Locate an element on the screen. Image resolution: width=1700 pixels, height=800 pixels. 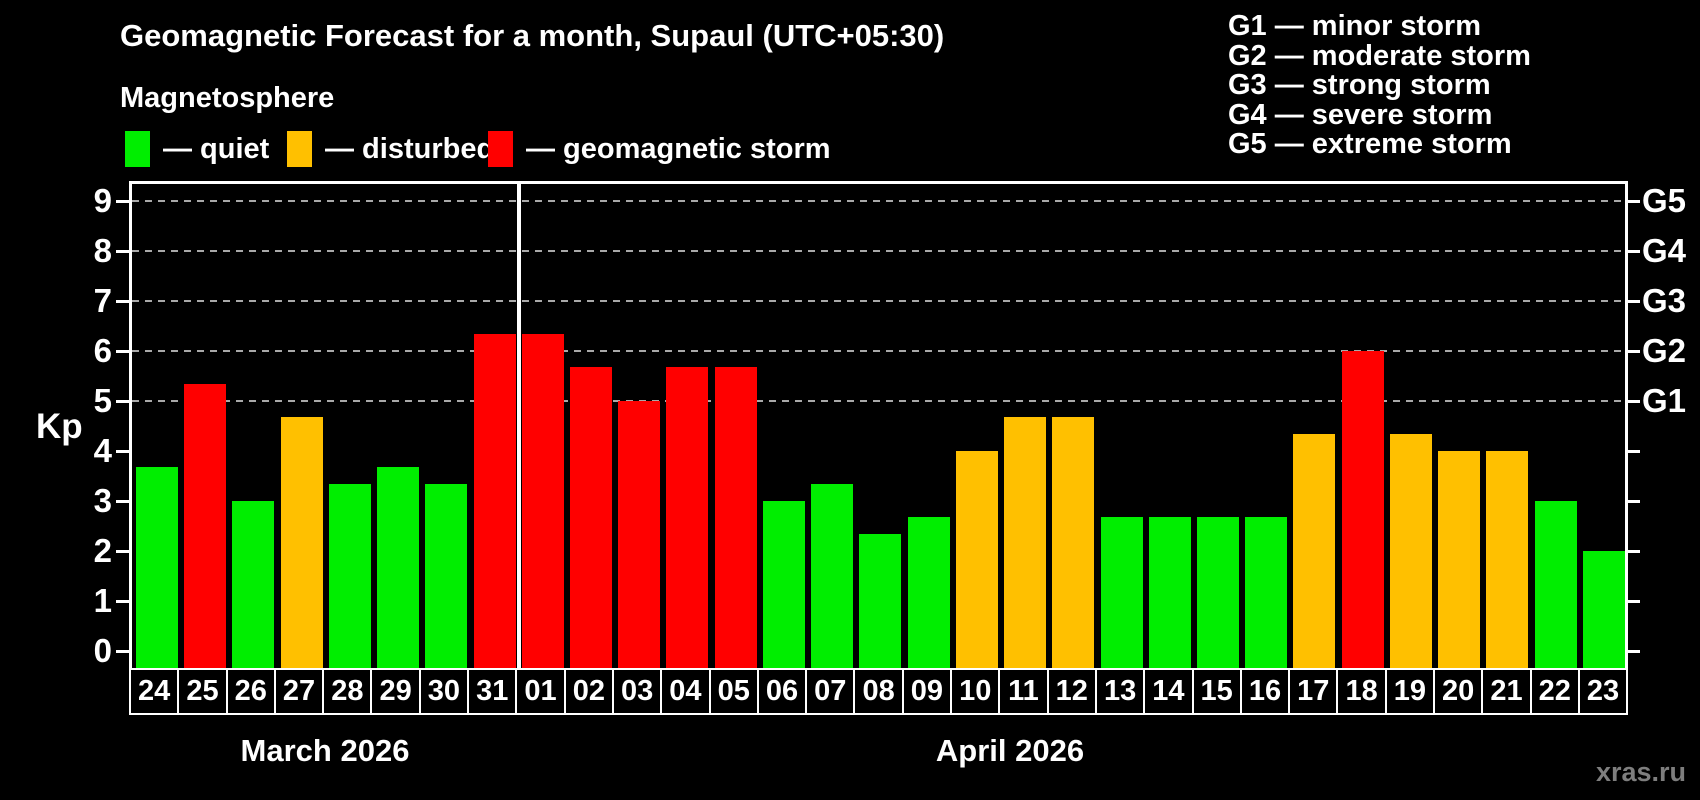
g5-legend-line: G5 — extreme storm is located at coordinates (1370, 144).